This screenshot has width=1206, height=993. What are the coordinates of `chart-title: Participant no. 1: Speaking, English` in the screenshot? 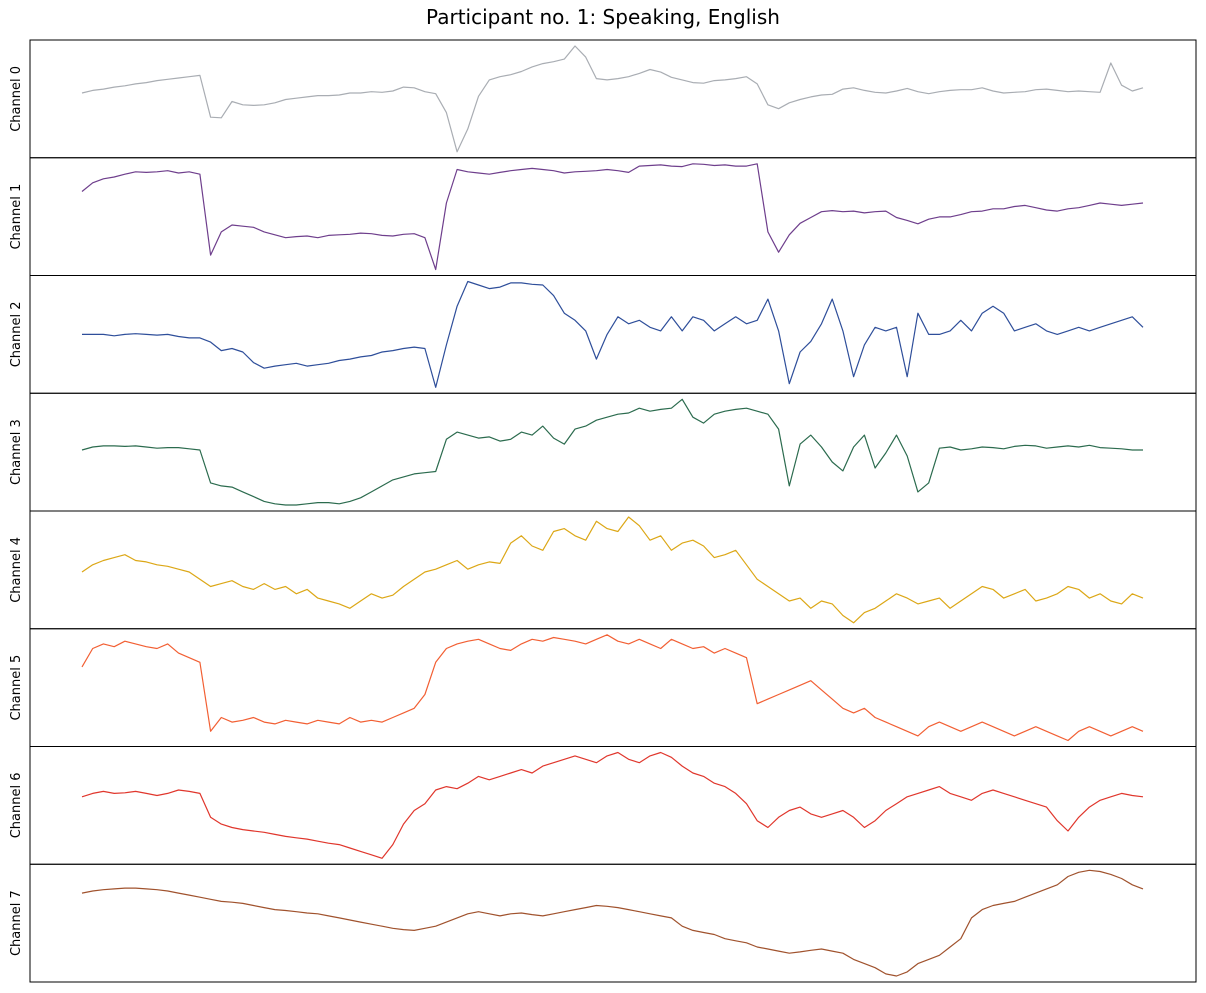 It's located at (603, 17).